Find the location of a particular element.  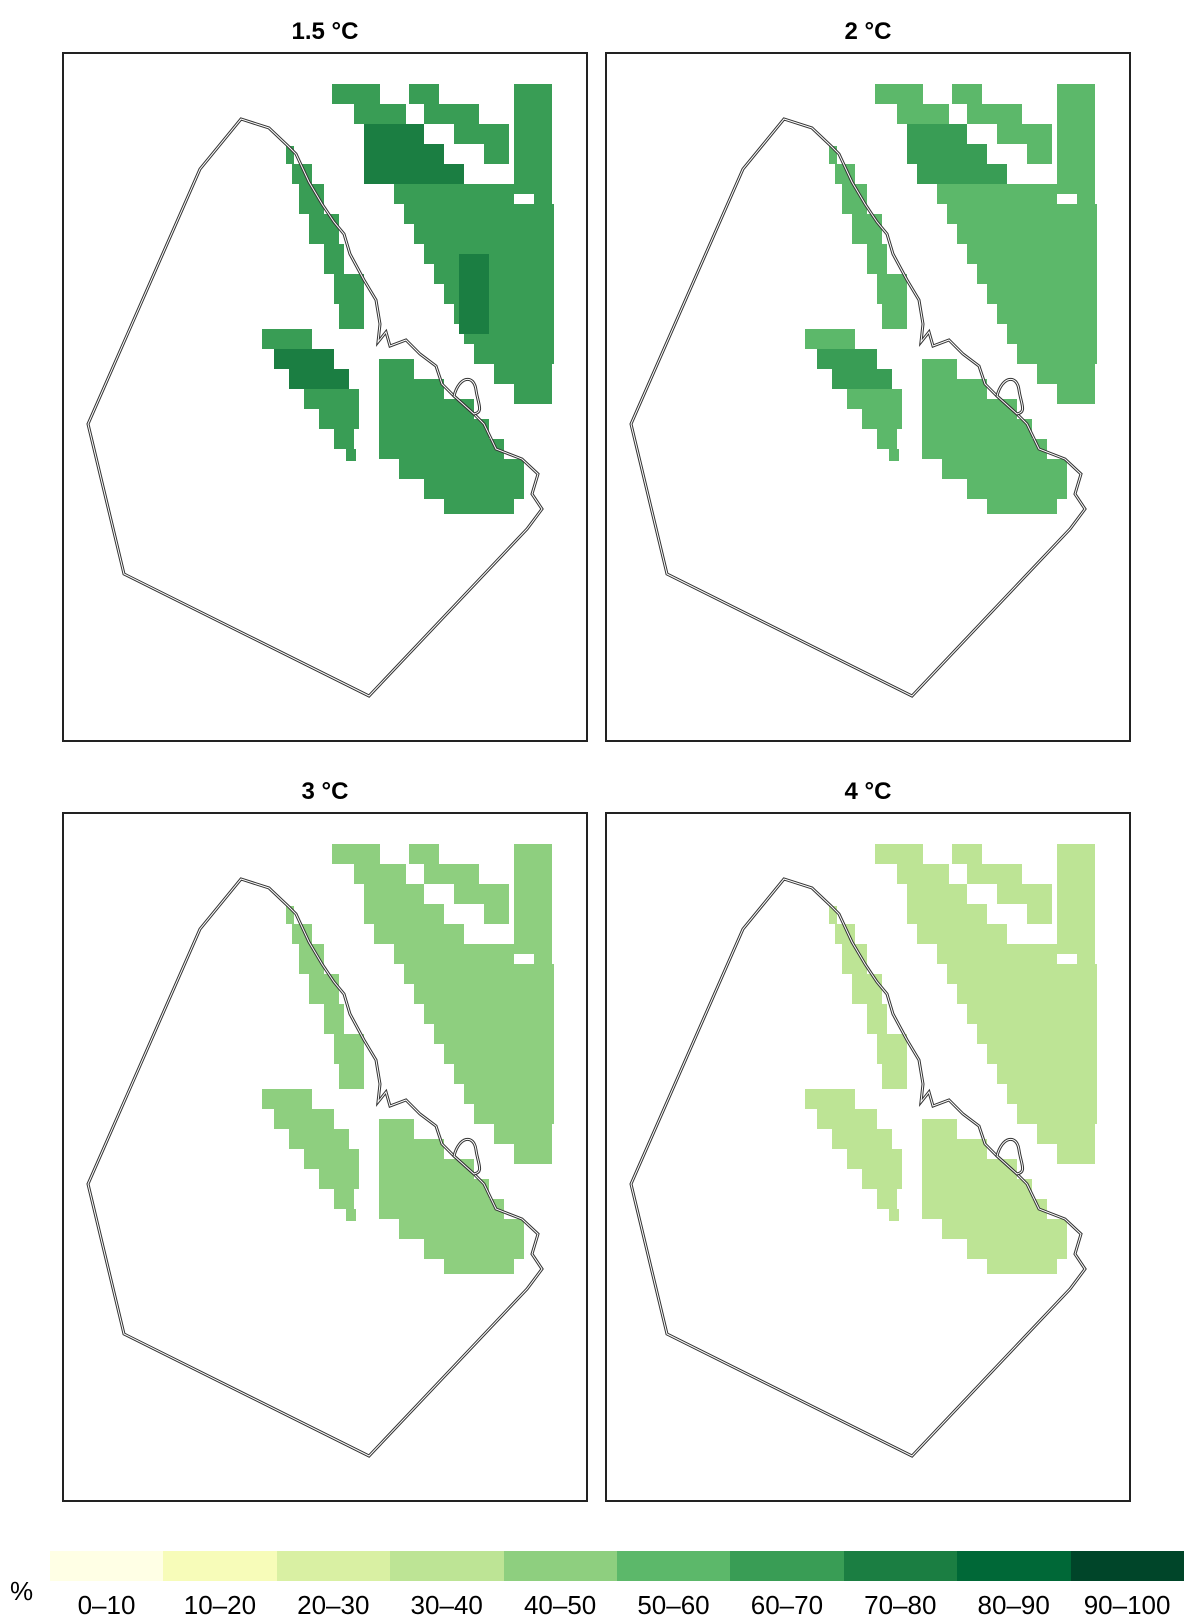

panel-title-3: 3 °C is located at coordinates (325, 791).